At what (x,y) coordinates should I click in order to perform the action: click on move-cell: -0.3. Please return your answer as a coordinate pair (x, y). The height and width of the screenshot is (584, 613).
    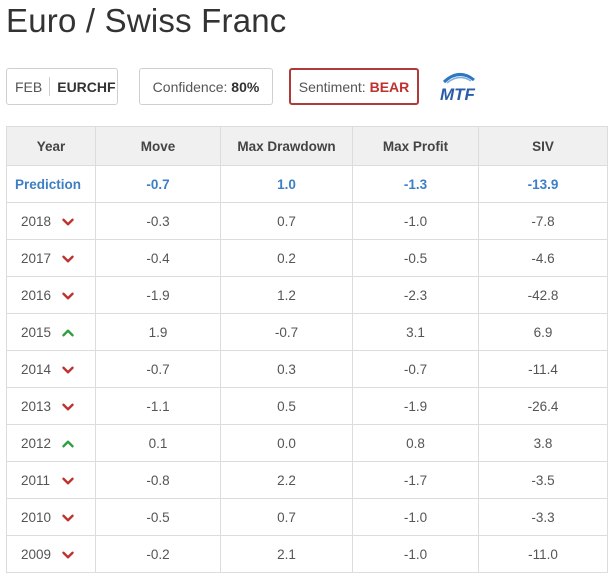
    Looking at the image, I should click on (158, 221).